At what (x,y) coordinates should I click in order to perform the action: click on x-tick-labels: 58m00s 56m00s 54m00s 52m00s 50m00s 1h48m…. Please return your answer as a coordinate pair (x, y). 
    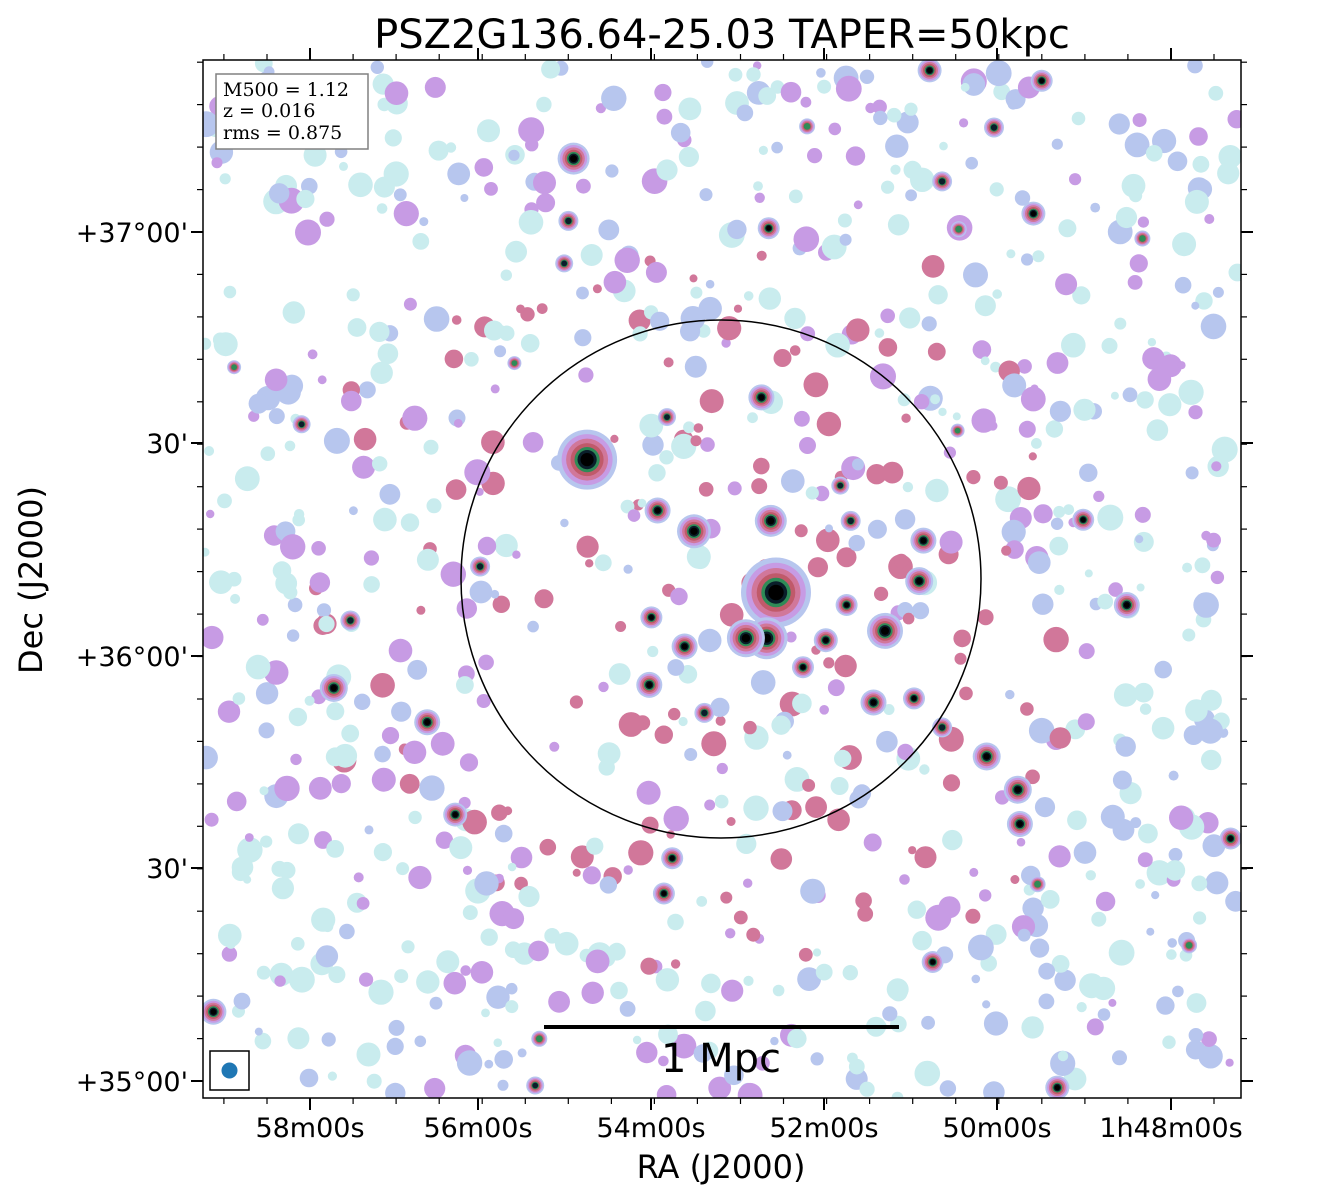
    Looking at the image, I should click on (748, 1128).